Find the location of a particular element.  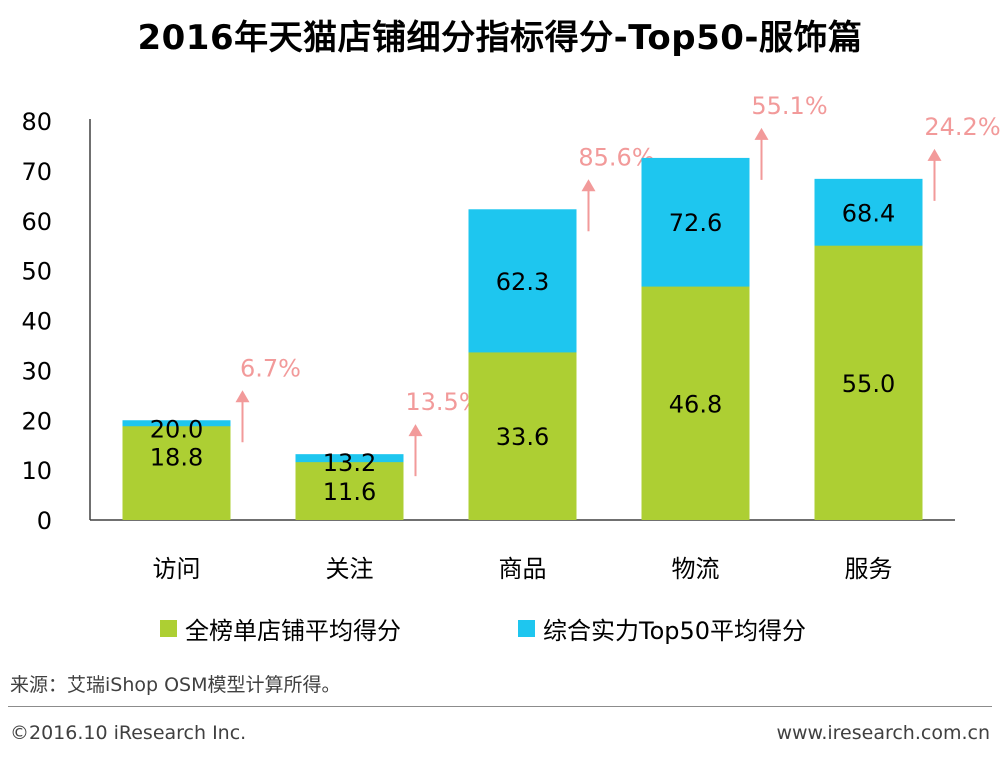

data-label-top50: 68.4 is located at coordinates (868, 213).